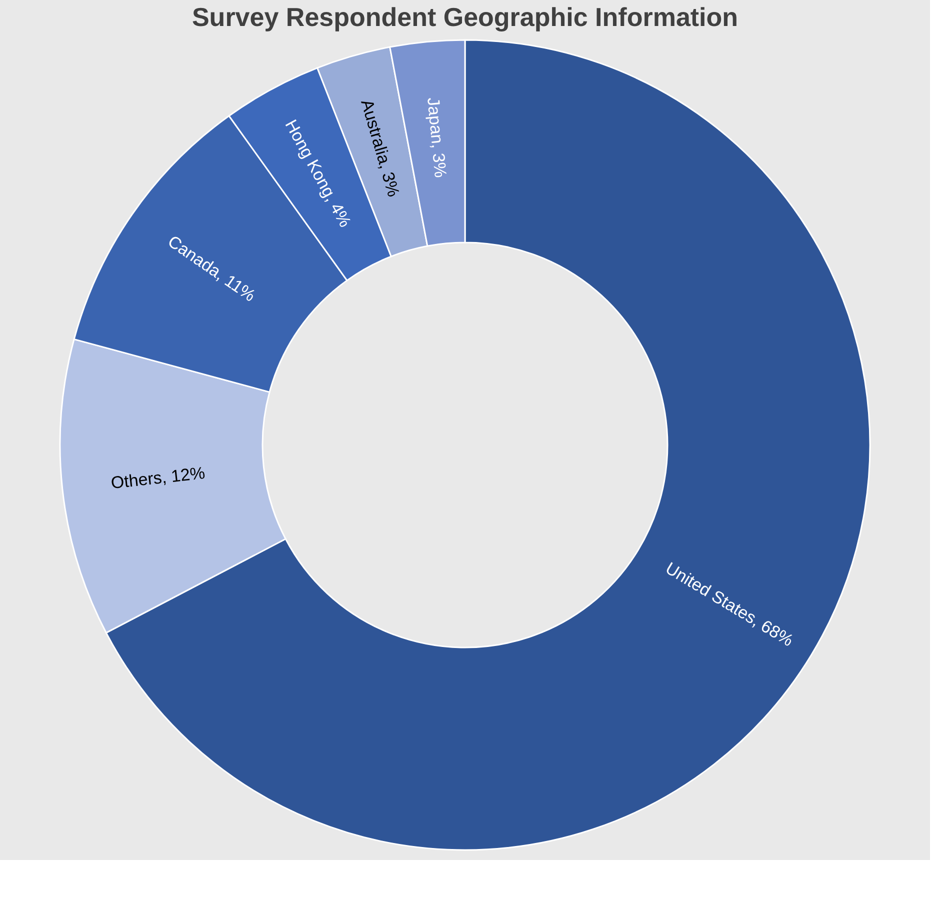 This screenshot has height=899, width=952. Describe the element at coordinates (318, 173) in the screenshot. I see `slice-label: Hong Kong, 4%` at that location.